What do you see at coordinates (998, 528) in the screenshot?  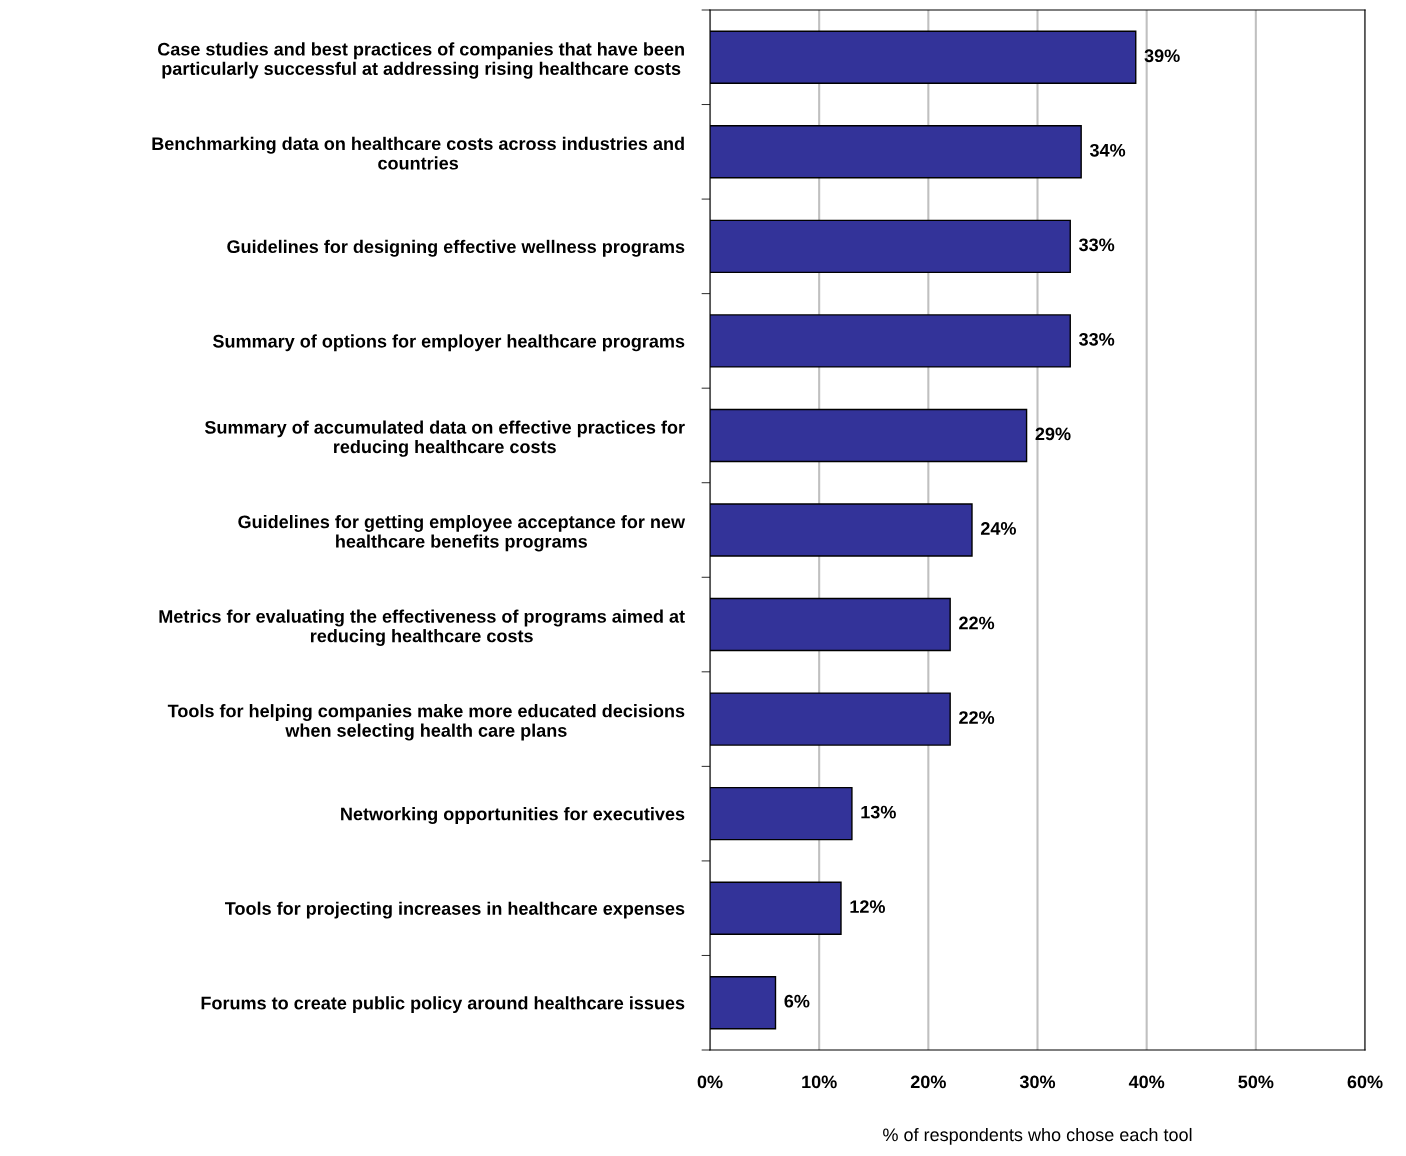 I see `data-label: 24%` at bounding box center [998, 528].